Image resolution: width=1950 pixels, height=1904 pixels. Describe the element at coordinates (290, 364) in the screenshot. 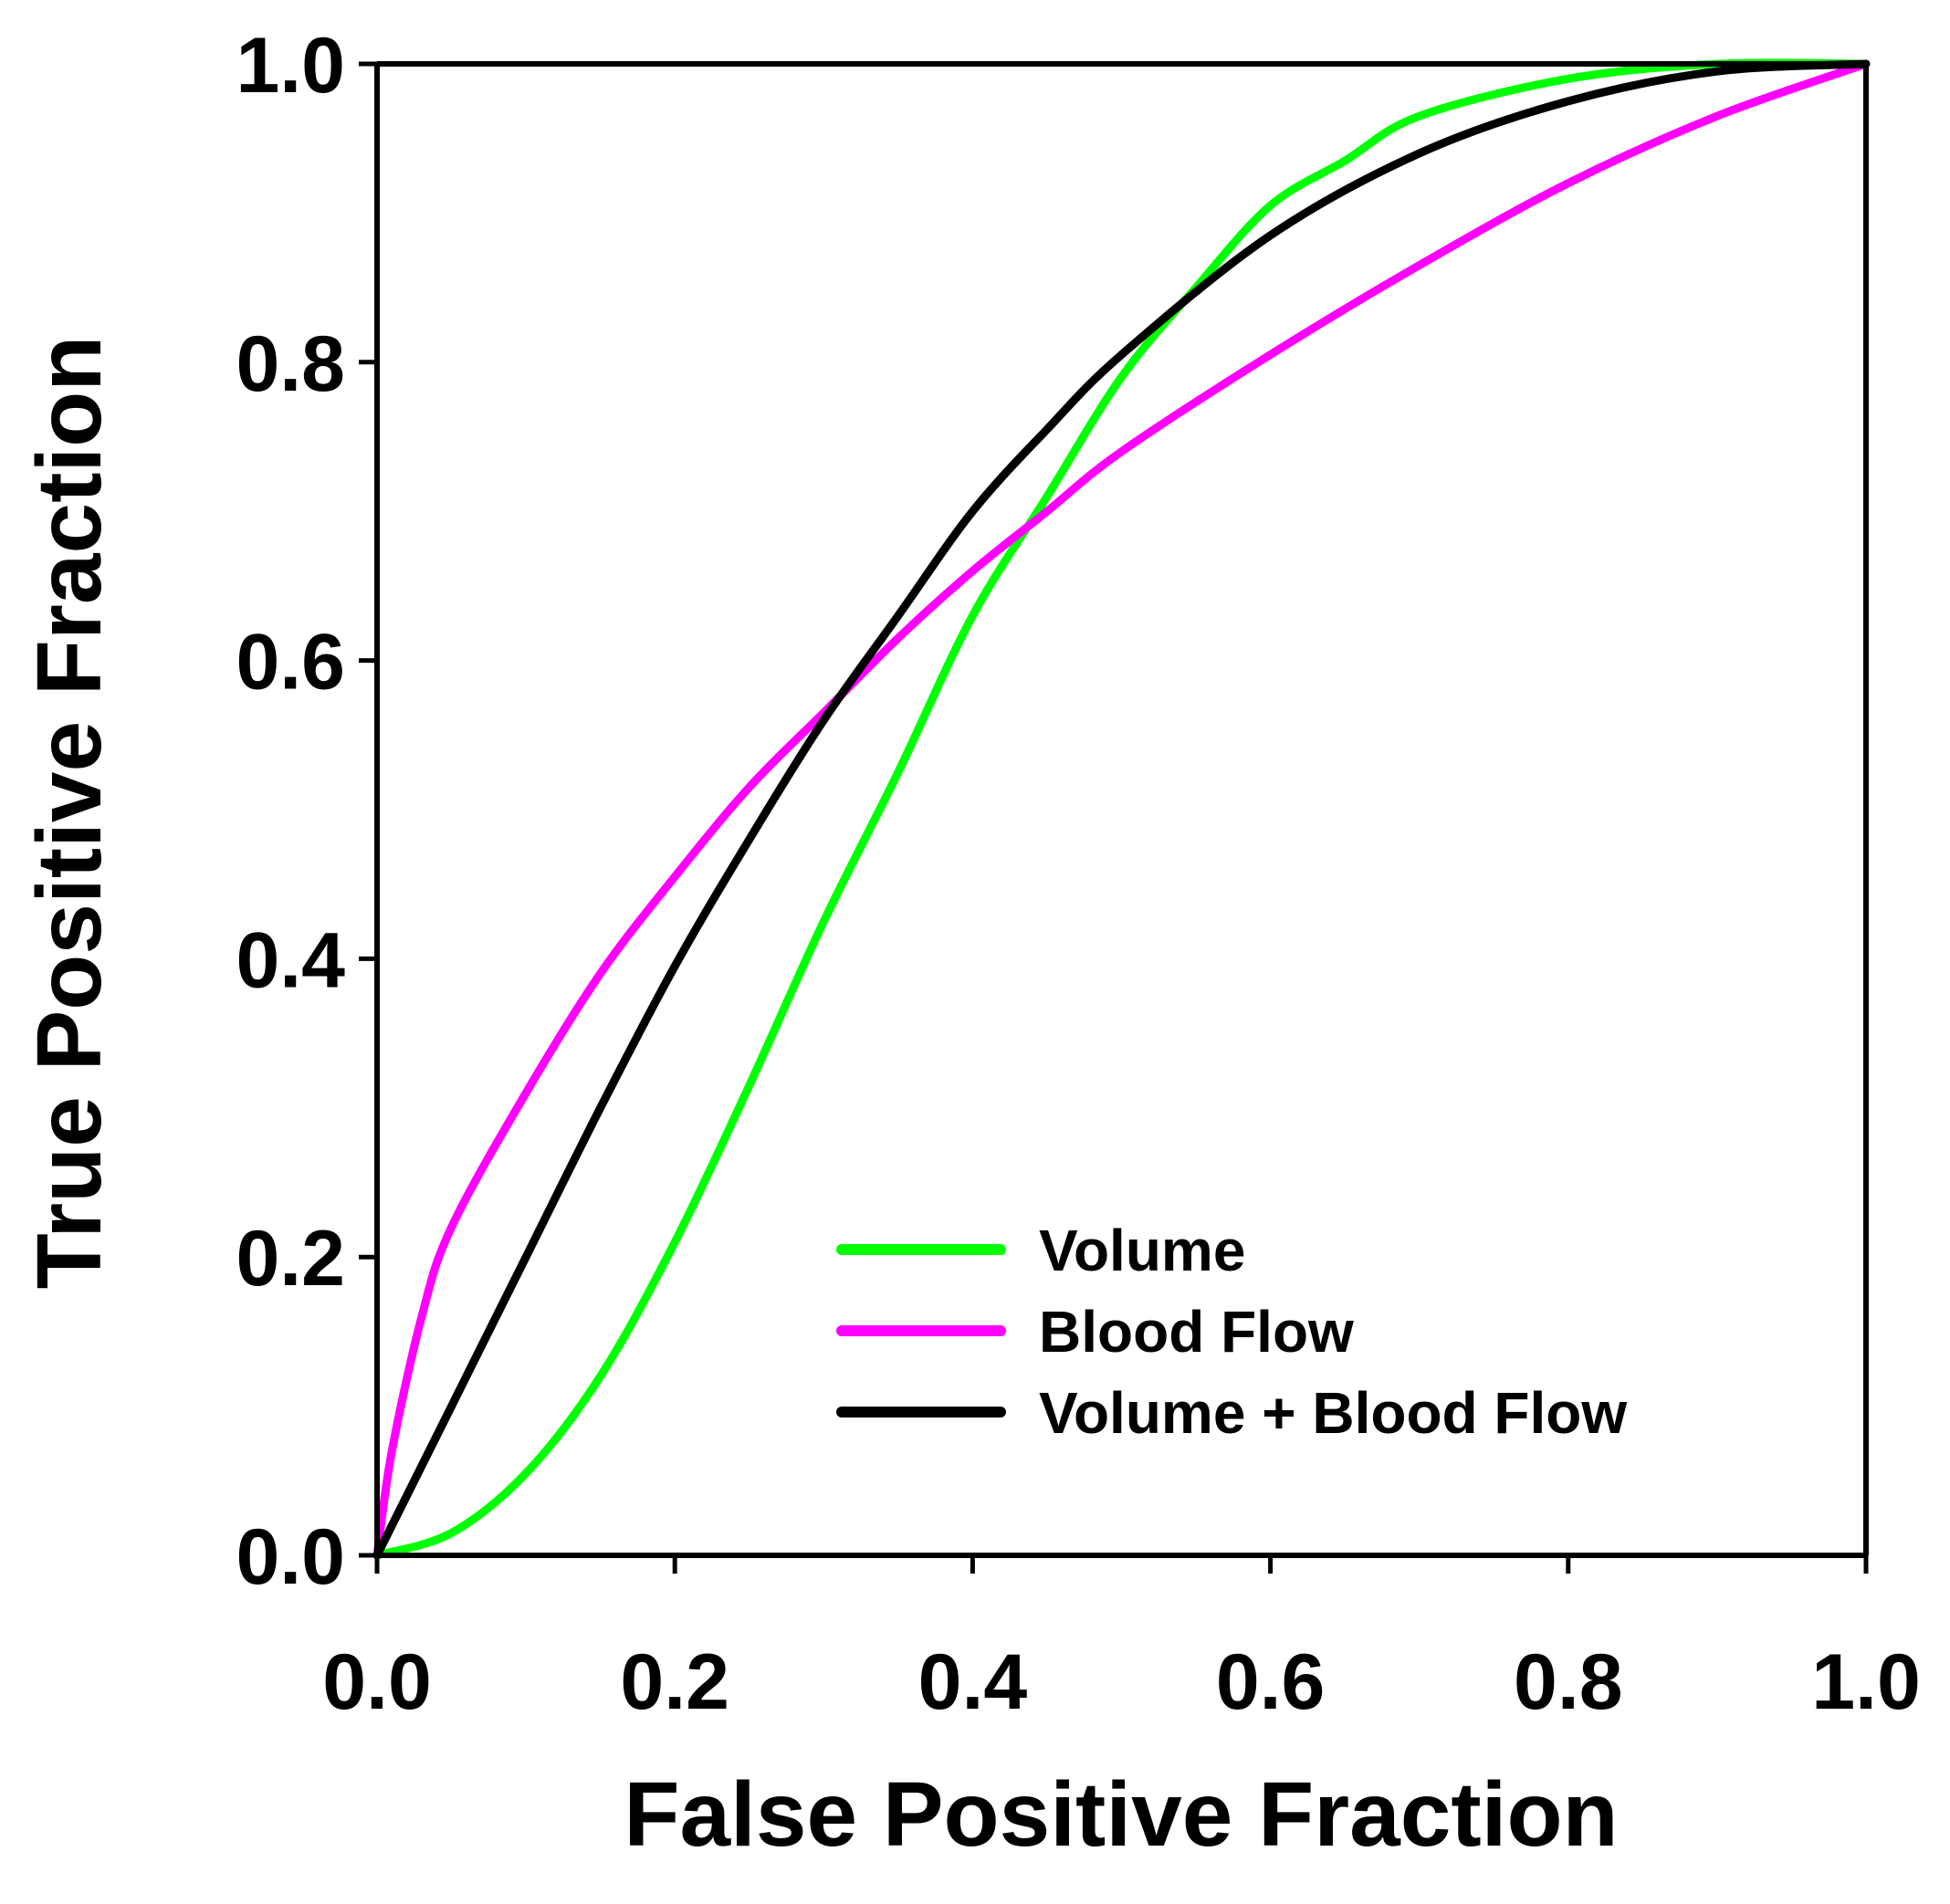

I see `y-tick-label: 0.8` at that location.